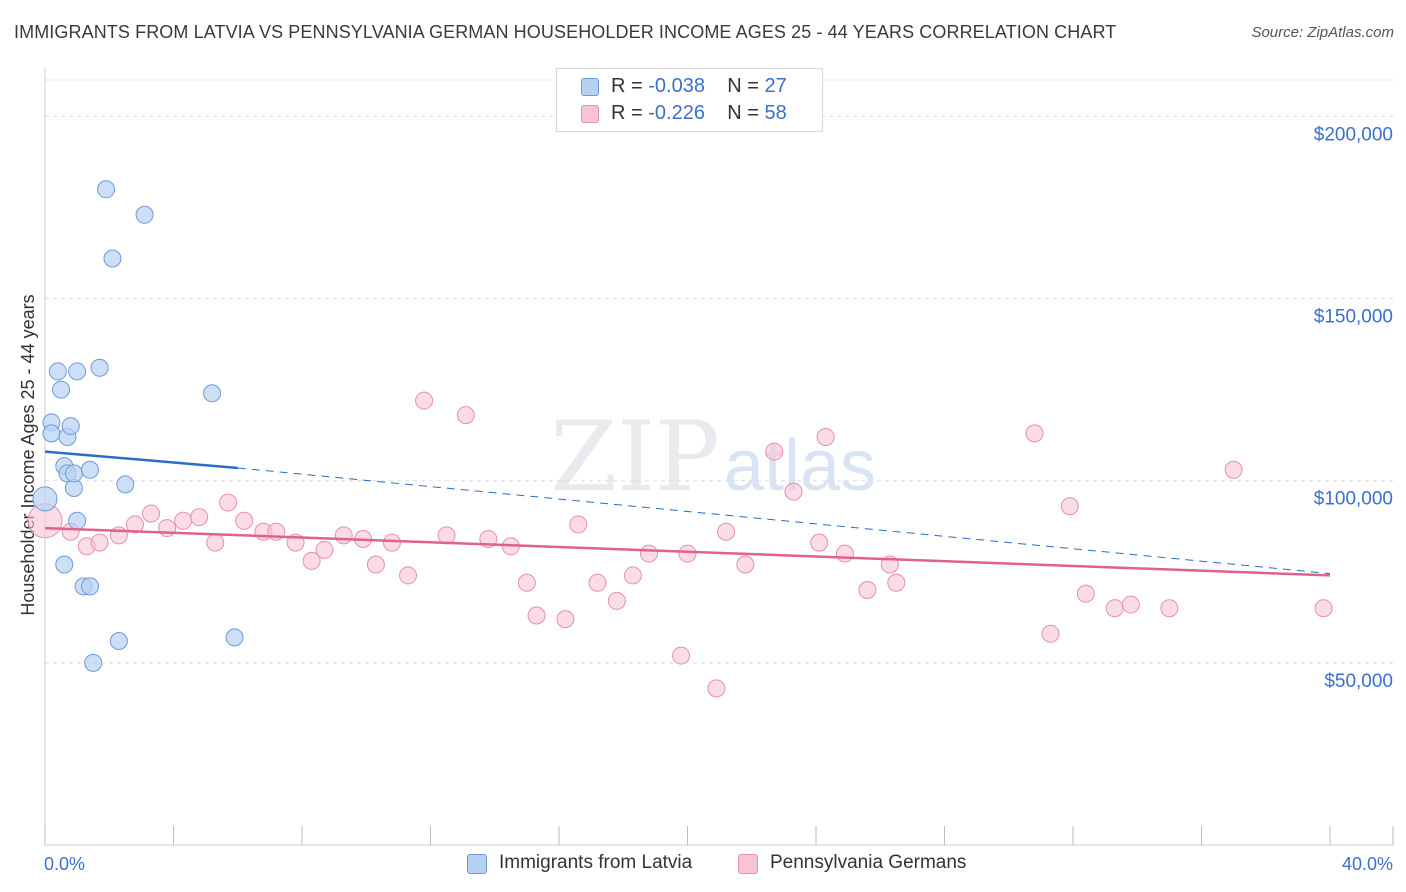 The image size is (1406, 892). Describe the element at coordinates (141, 460) in the screenshot. I see `latvia-trend-line` at that location.